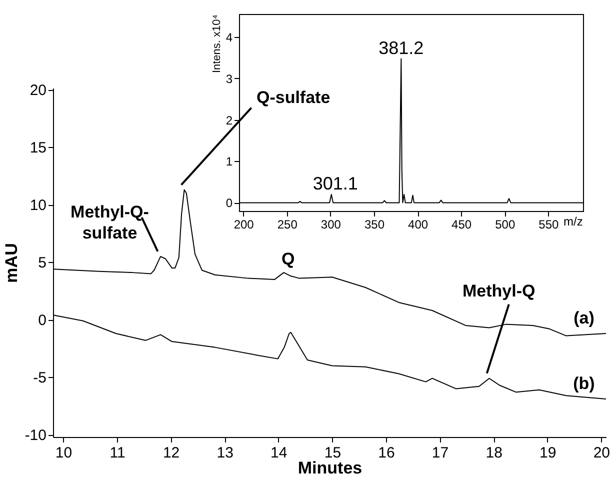  I want to click on x-tick-label: 250, so click(287, 225).